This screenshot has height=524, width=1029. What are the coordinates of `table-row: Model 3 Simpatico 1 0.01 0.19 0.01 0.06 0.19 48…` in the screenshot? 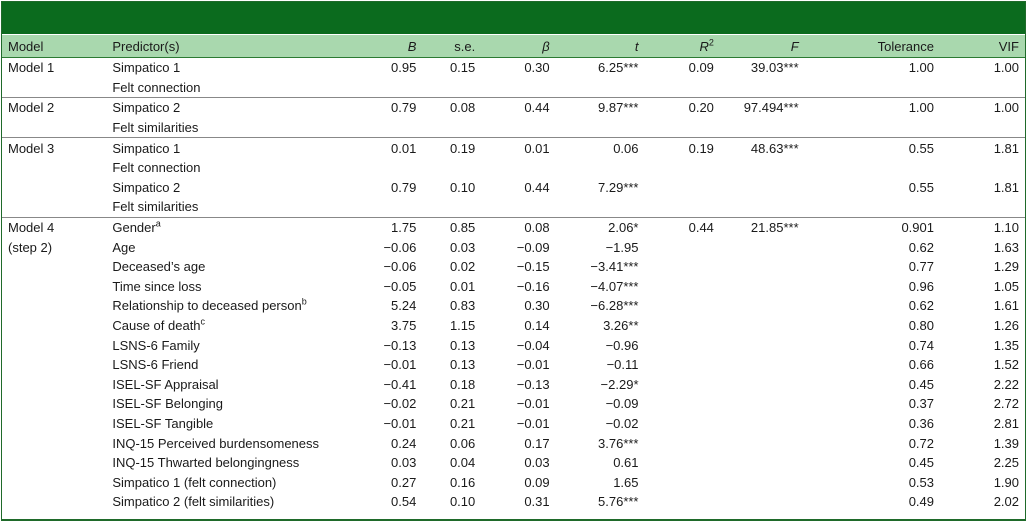 It's located at (513, 147).